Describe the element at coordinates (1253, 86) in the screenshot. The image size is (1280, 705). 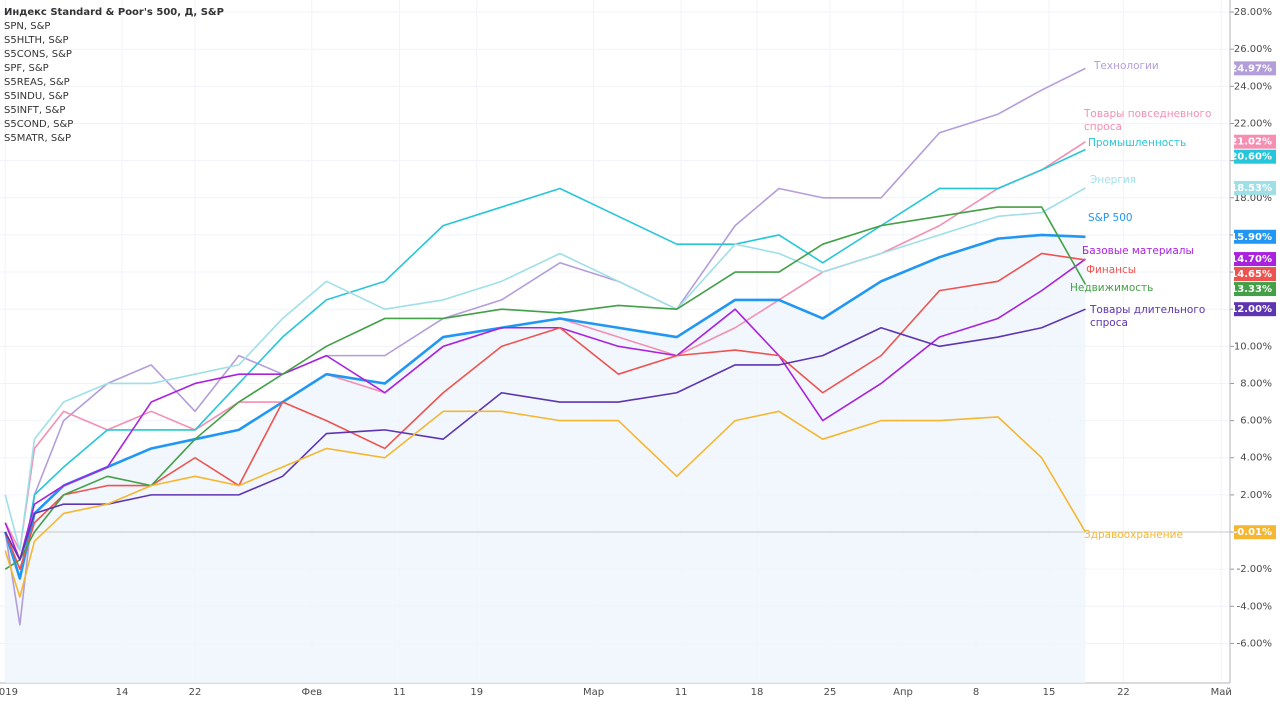
I see `y-tick-label: 24.00%` at that location.